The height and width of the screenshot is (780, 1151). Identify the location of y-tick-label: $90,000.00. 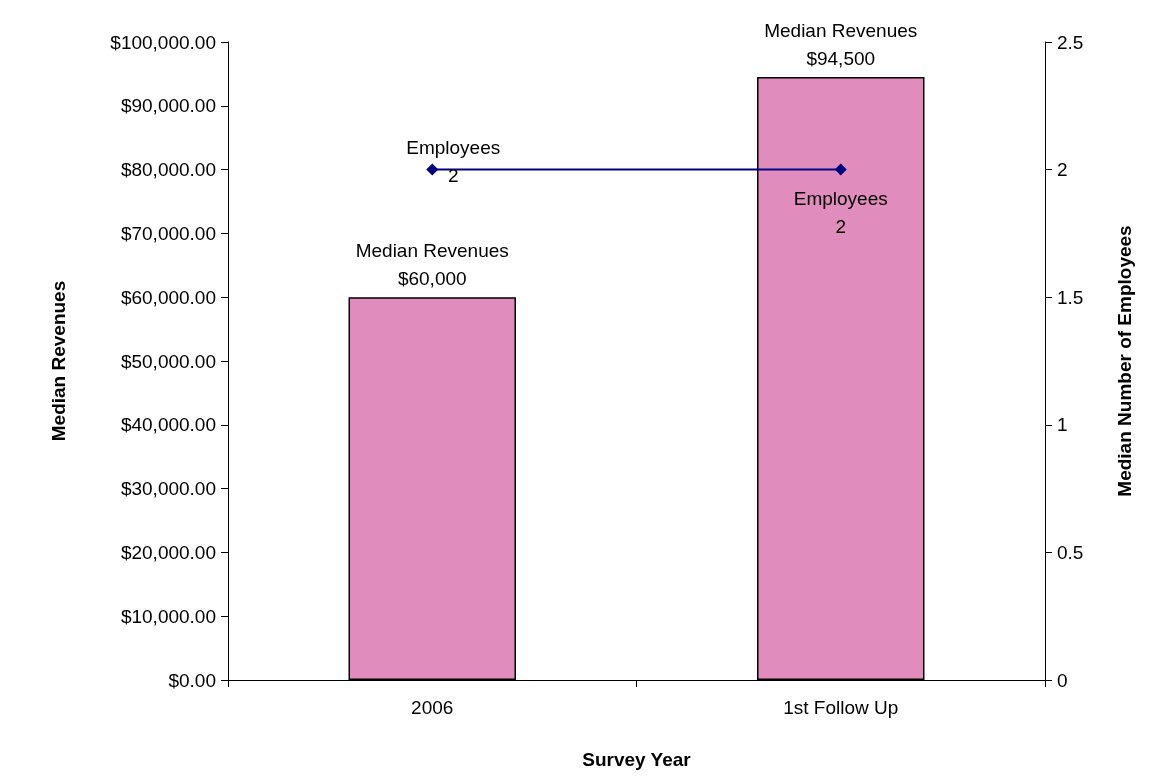
(168, 106).